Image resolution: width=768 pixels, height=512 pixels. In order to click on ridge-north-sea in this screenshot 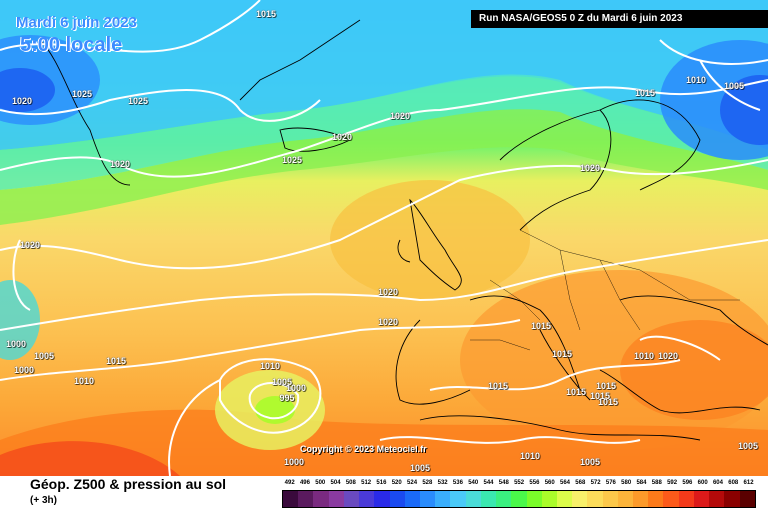, I will do `click(430, 240)`.